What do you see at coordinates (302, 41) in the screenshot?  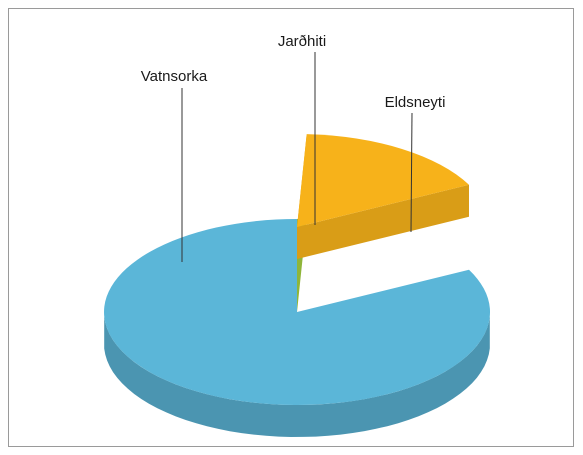 I see `slice-label-jar-hiti: Jarðhiti` at bounding box center [302, 41].